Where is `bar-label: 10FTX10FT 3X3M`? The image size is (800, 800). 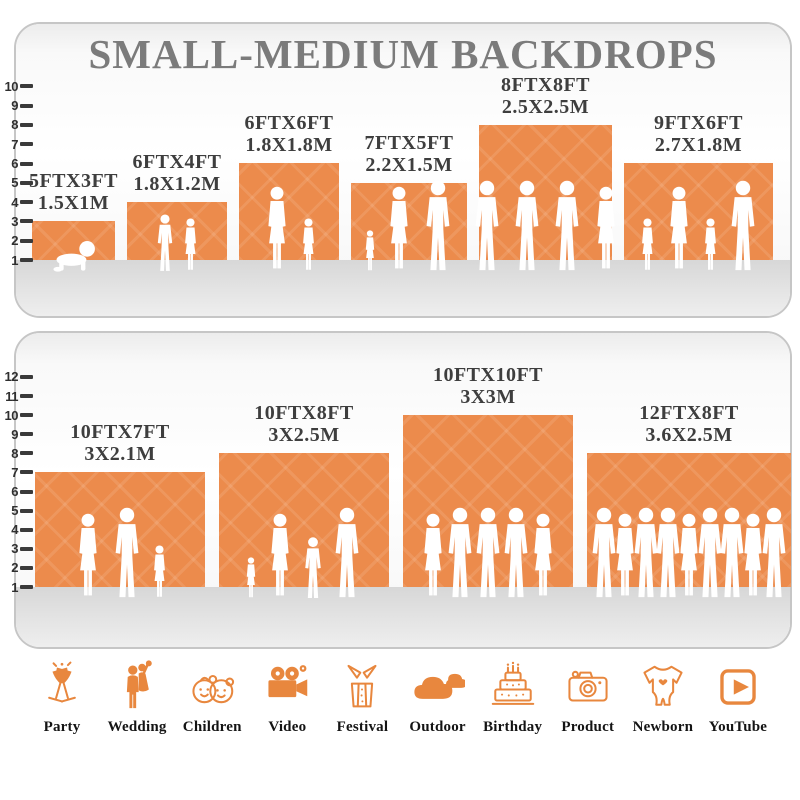
bar-label: 10FTX10FT 3X3M is located at coordinates (488, 386).